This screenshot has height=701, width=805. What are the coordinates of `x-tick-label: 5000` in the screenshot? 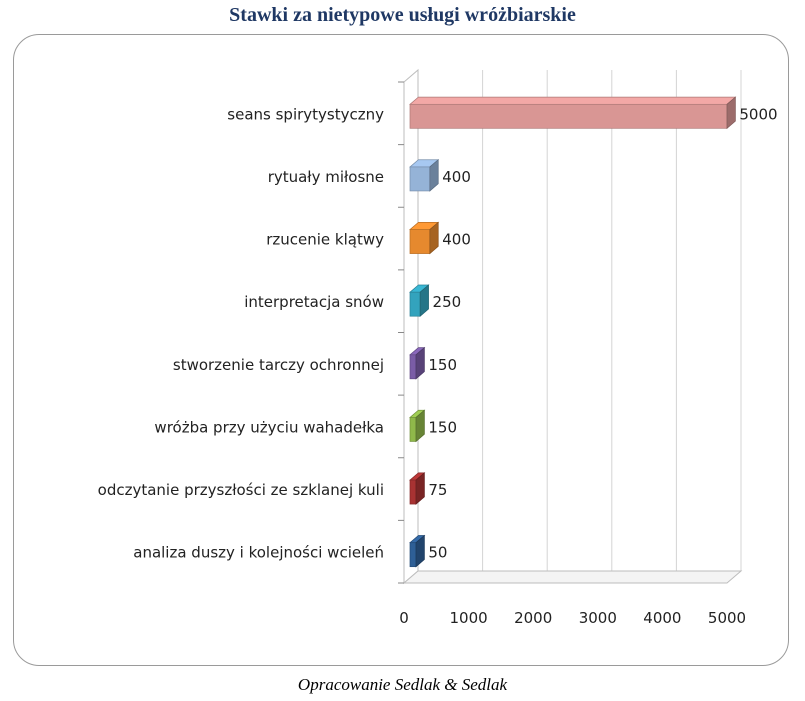 It's located at (727, 618).